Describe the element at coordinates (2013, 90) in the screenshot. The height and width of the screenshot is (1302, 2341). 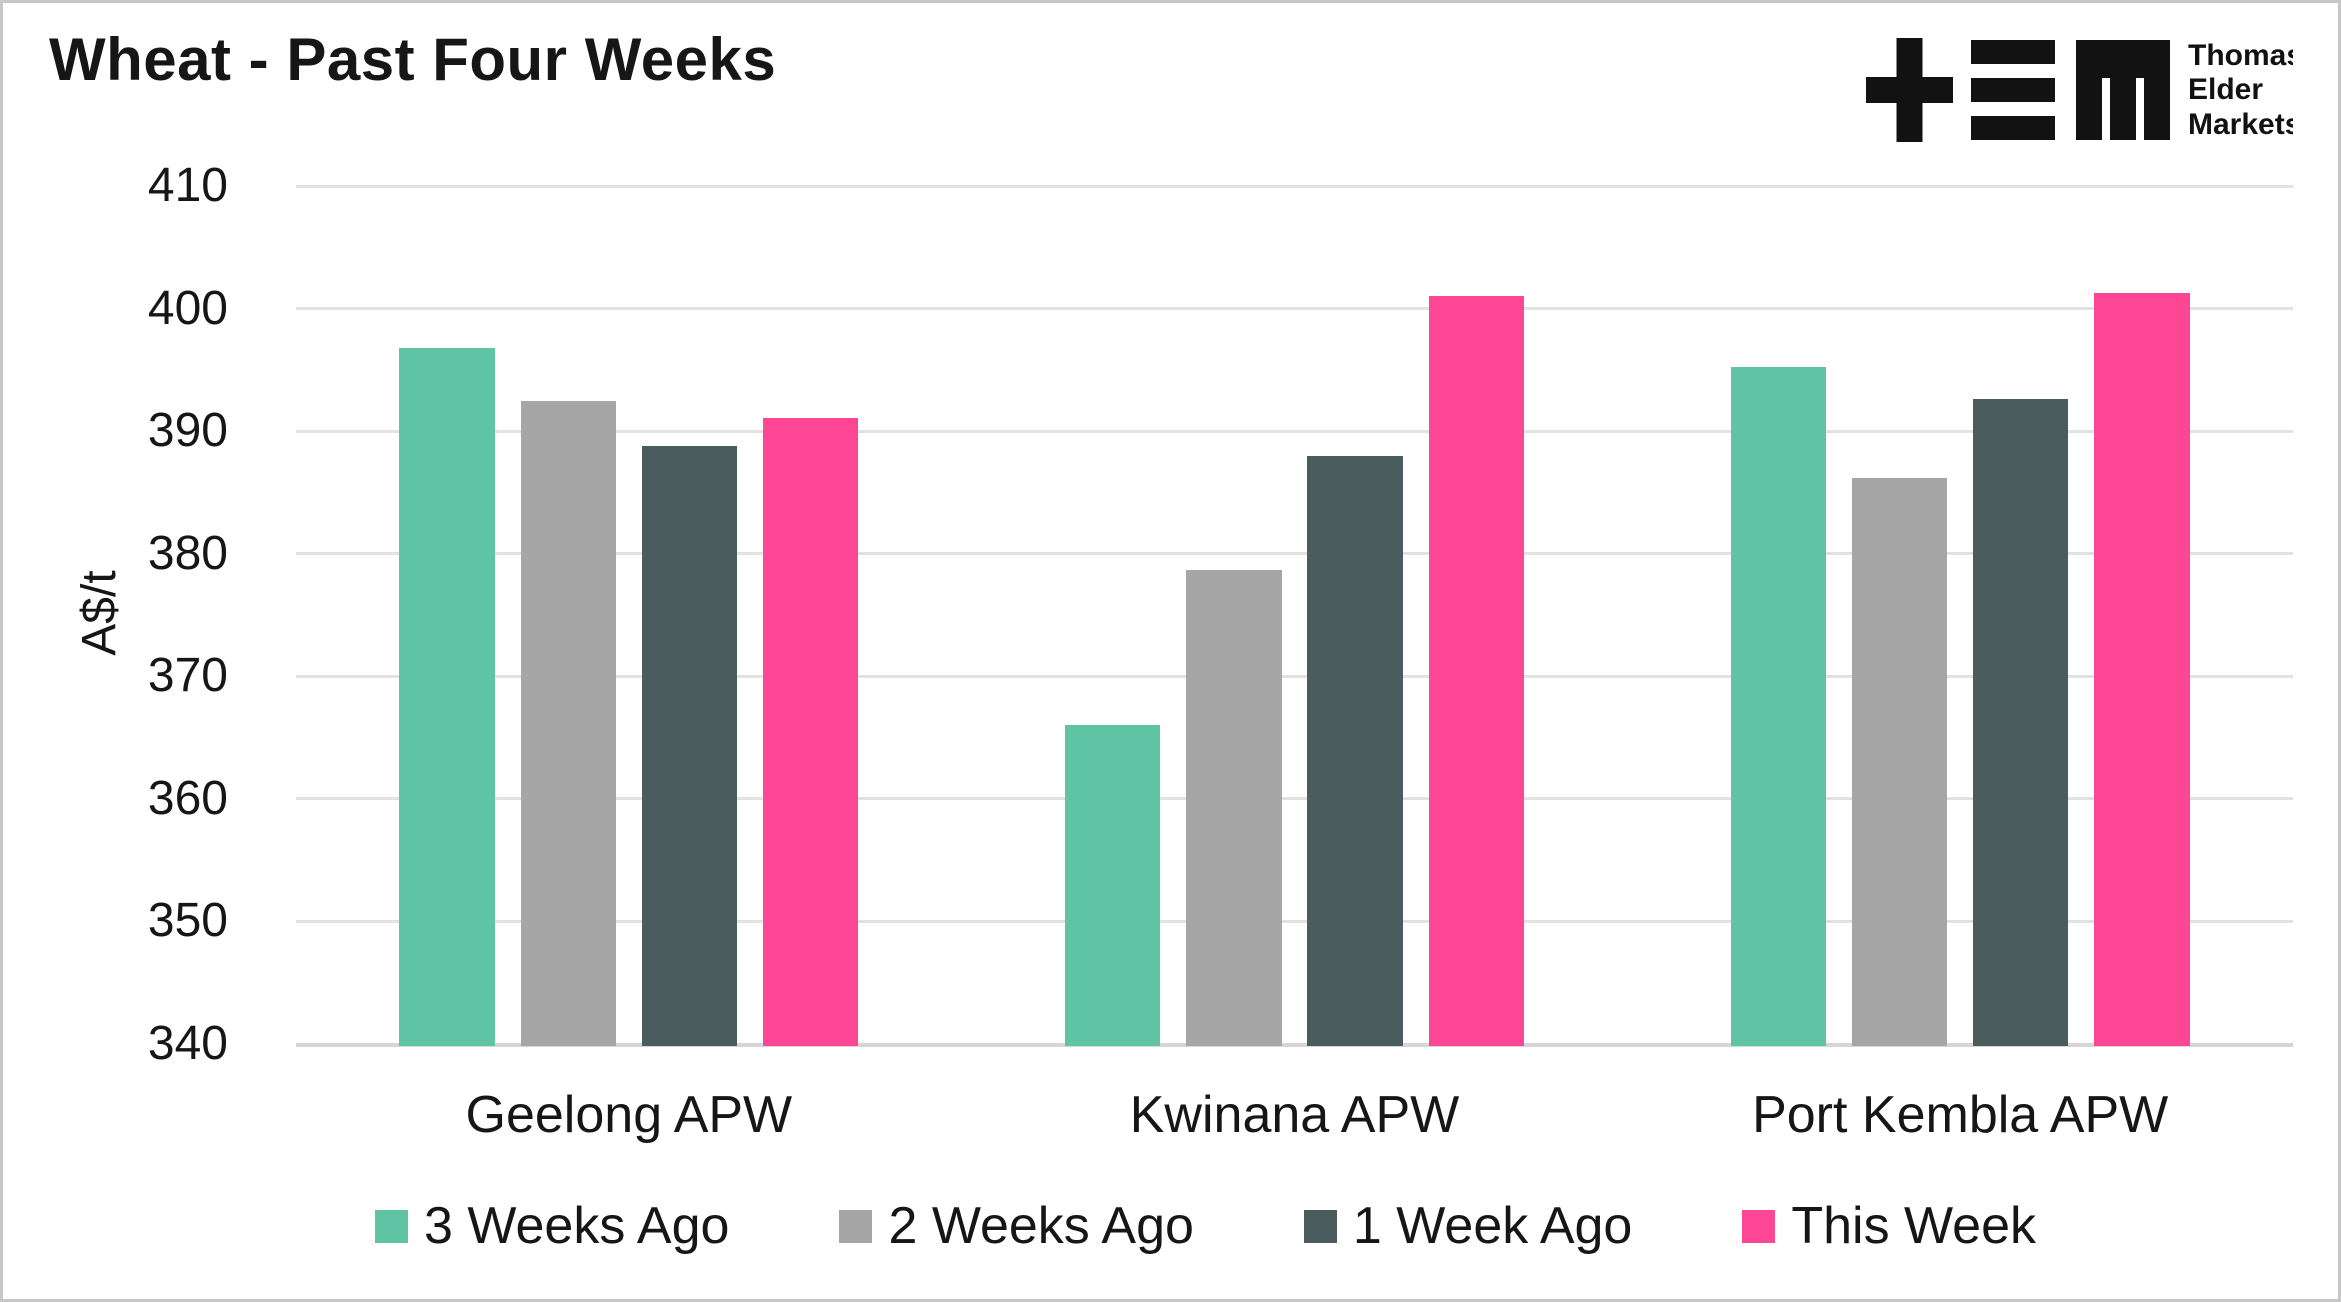
I see `triple-bar-icon` at that location.